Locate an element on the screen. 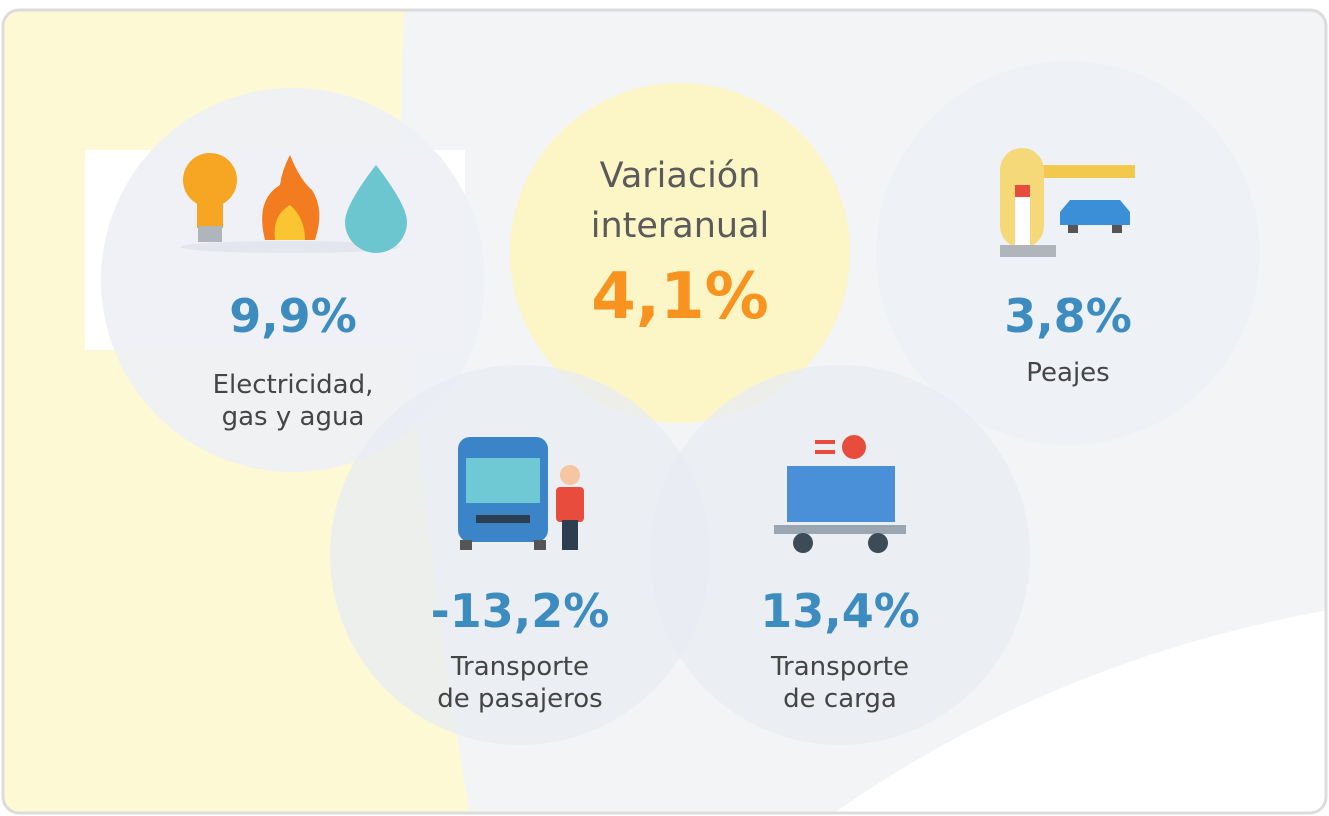  item-label: gas y agua is located at coordinates (293, 417).